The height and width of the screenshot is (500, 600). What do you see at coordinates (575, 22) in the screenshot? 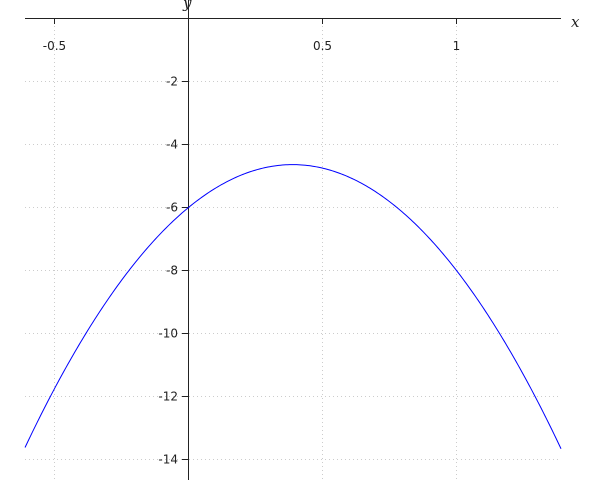
I see `x-axis-label: x` at bounding box center [575, 22].